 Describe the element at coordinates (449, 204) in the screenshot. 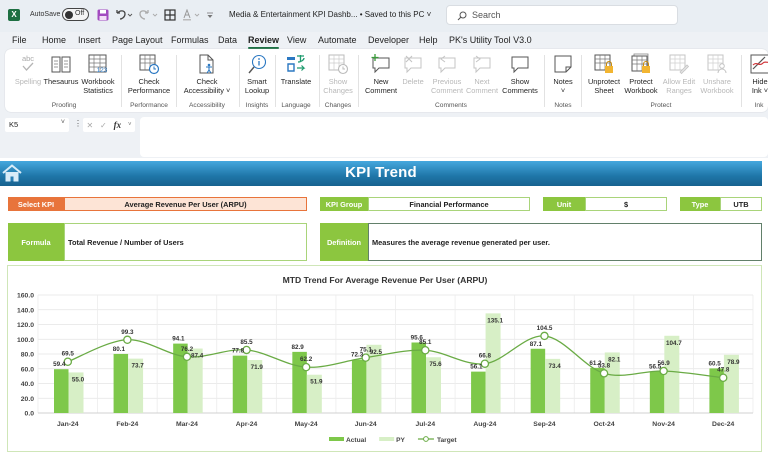

I see `kpi-group-value: Financial Performance` at that location.